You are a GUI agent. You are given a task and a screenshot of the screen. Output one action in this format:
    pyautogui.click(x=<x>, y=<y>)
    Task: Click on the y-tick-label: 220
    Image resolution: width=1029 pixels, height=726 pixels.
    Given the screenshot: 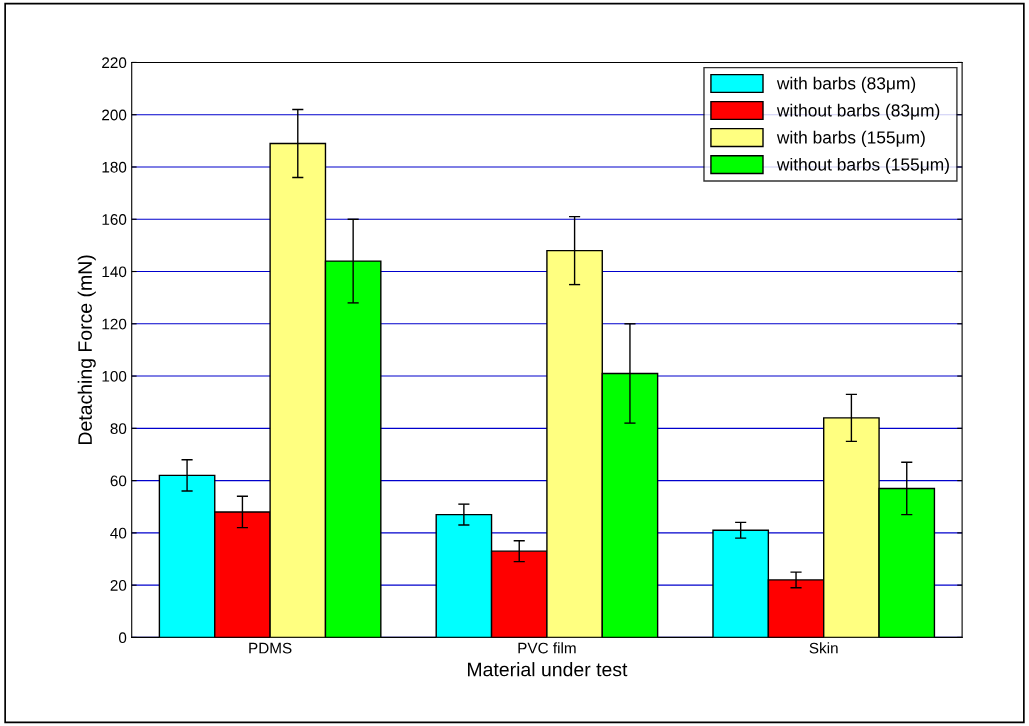 What is the action you would take?
    pyautogui.click(x=114, y=63)
    